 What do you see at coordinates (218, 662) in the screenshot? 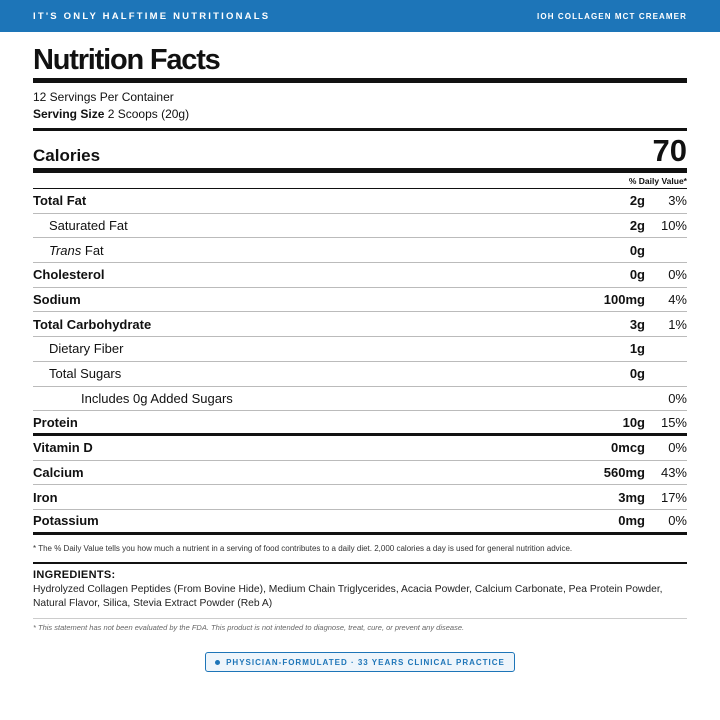
I see `bullet-dot-icon` at bounding box center [218, 662].